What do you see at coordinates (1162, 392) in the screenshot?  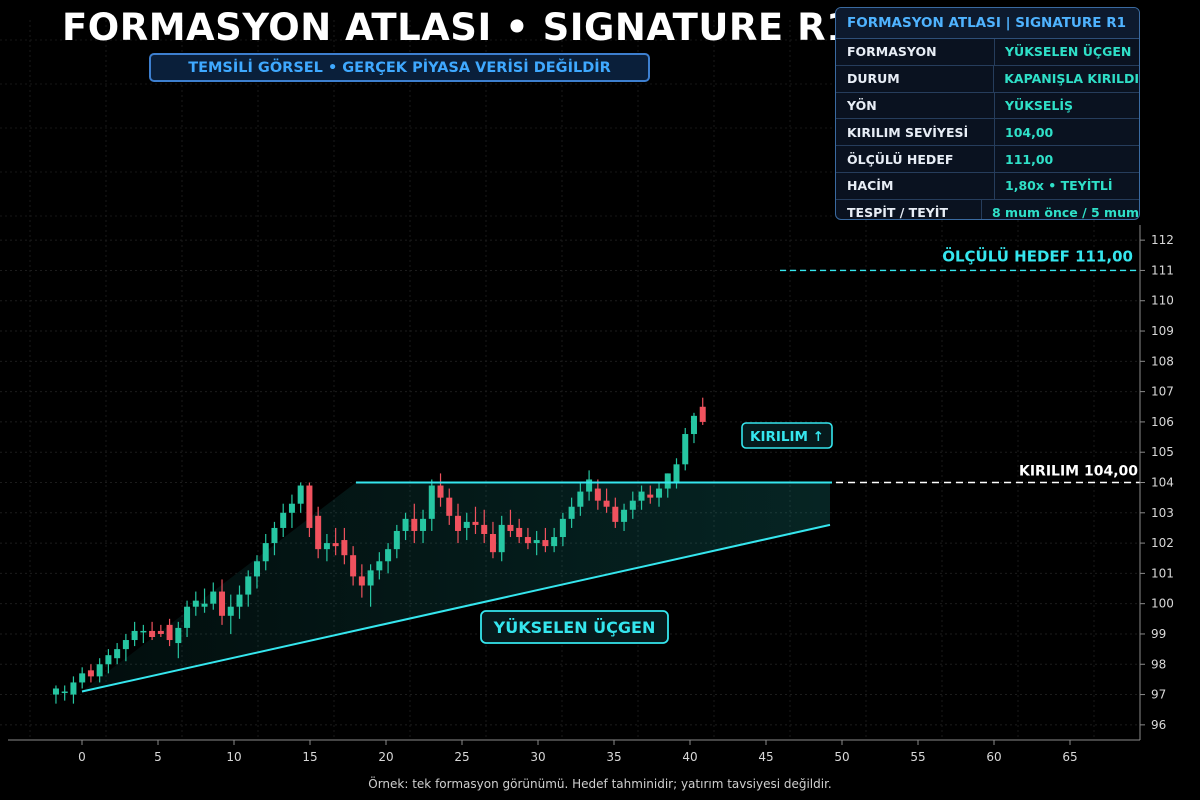 I see `y-tick-label: 107` at bounding box center [1162, 392].